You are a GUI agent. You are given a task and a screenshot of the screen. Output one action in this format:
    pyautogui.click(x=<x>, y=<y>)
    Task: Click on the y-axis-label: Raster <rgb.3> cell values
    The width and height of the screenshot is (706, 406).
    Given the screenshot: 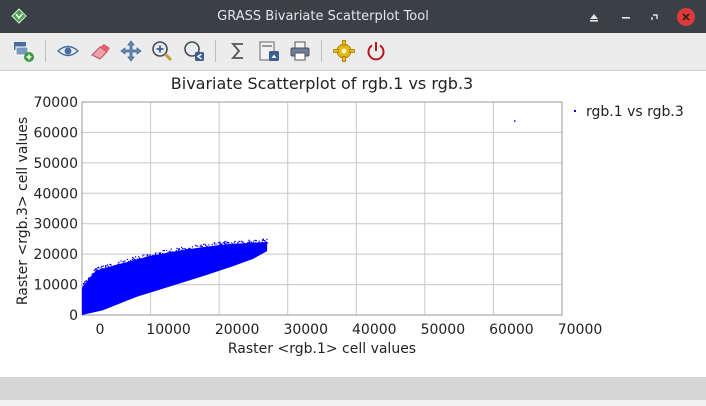 What is the action you would take?
    pyautogui.click(x=23, y=211)
    